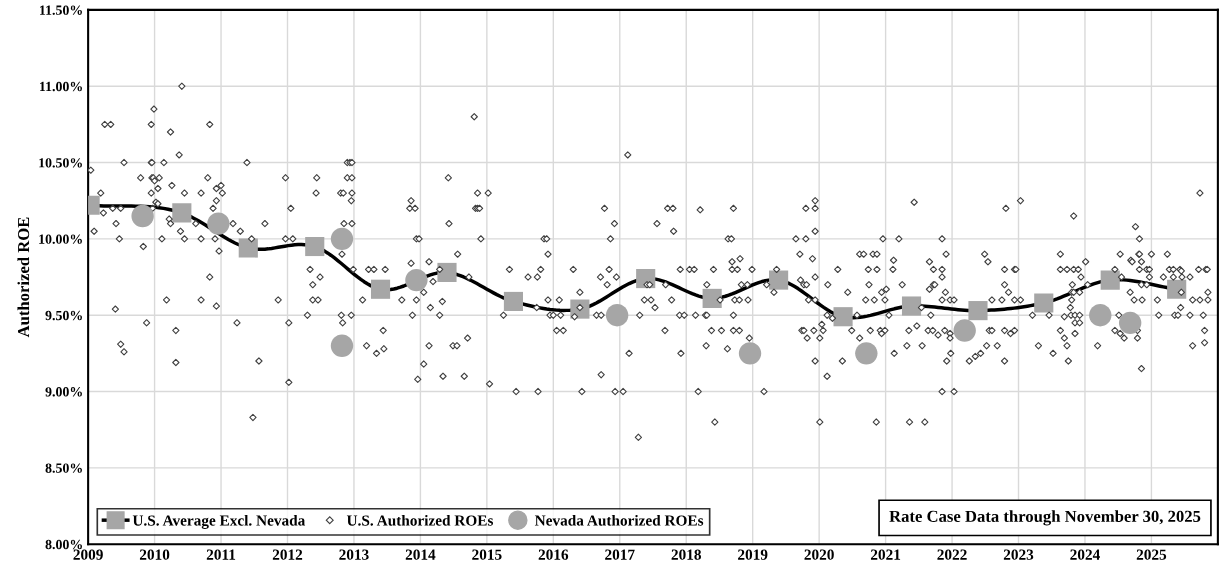 Image resolution: width=1224 pixels, height=582 pixels. What do you see at coordinates (619, 520) in the screenshot?
I see `legend-label: Nevada Authorized ROEs` at bounding box center [619, 520].